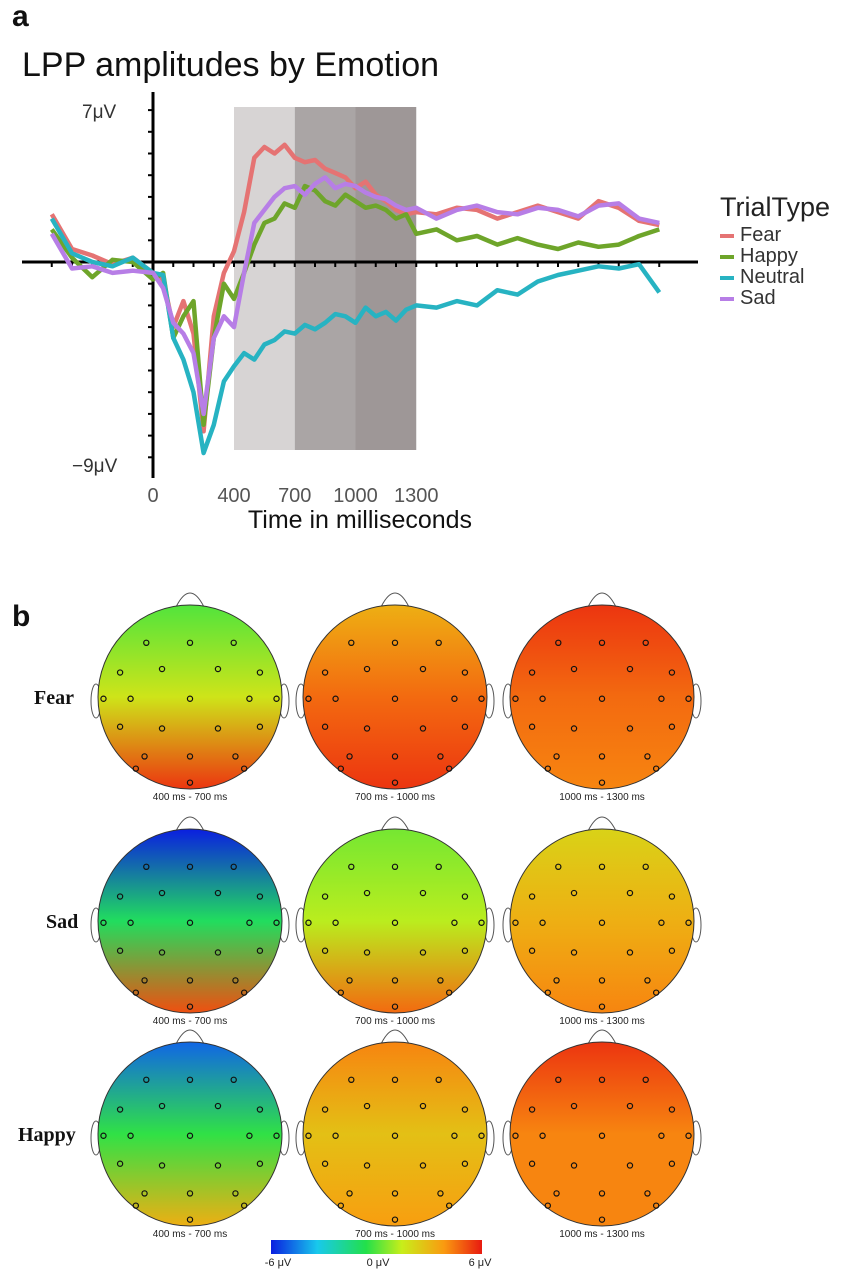 This screenshot has width=854, height=1272. What do you see at coordinates (395, 1021) in the screenshot?
I see `window-caption: 700 ms - 1000 ms` at bounding box center [395, 1021].